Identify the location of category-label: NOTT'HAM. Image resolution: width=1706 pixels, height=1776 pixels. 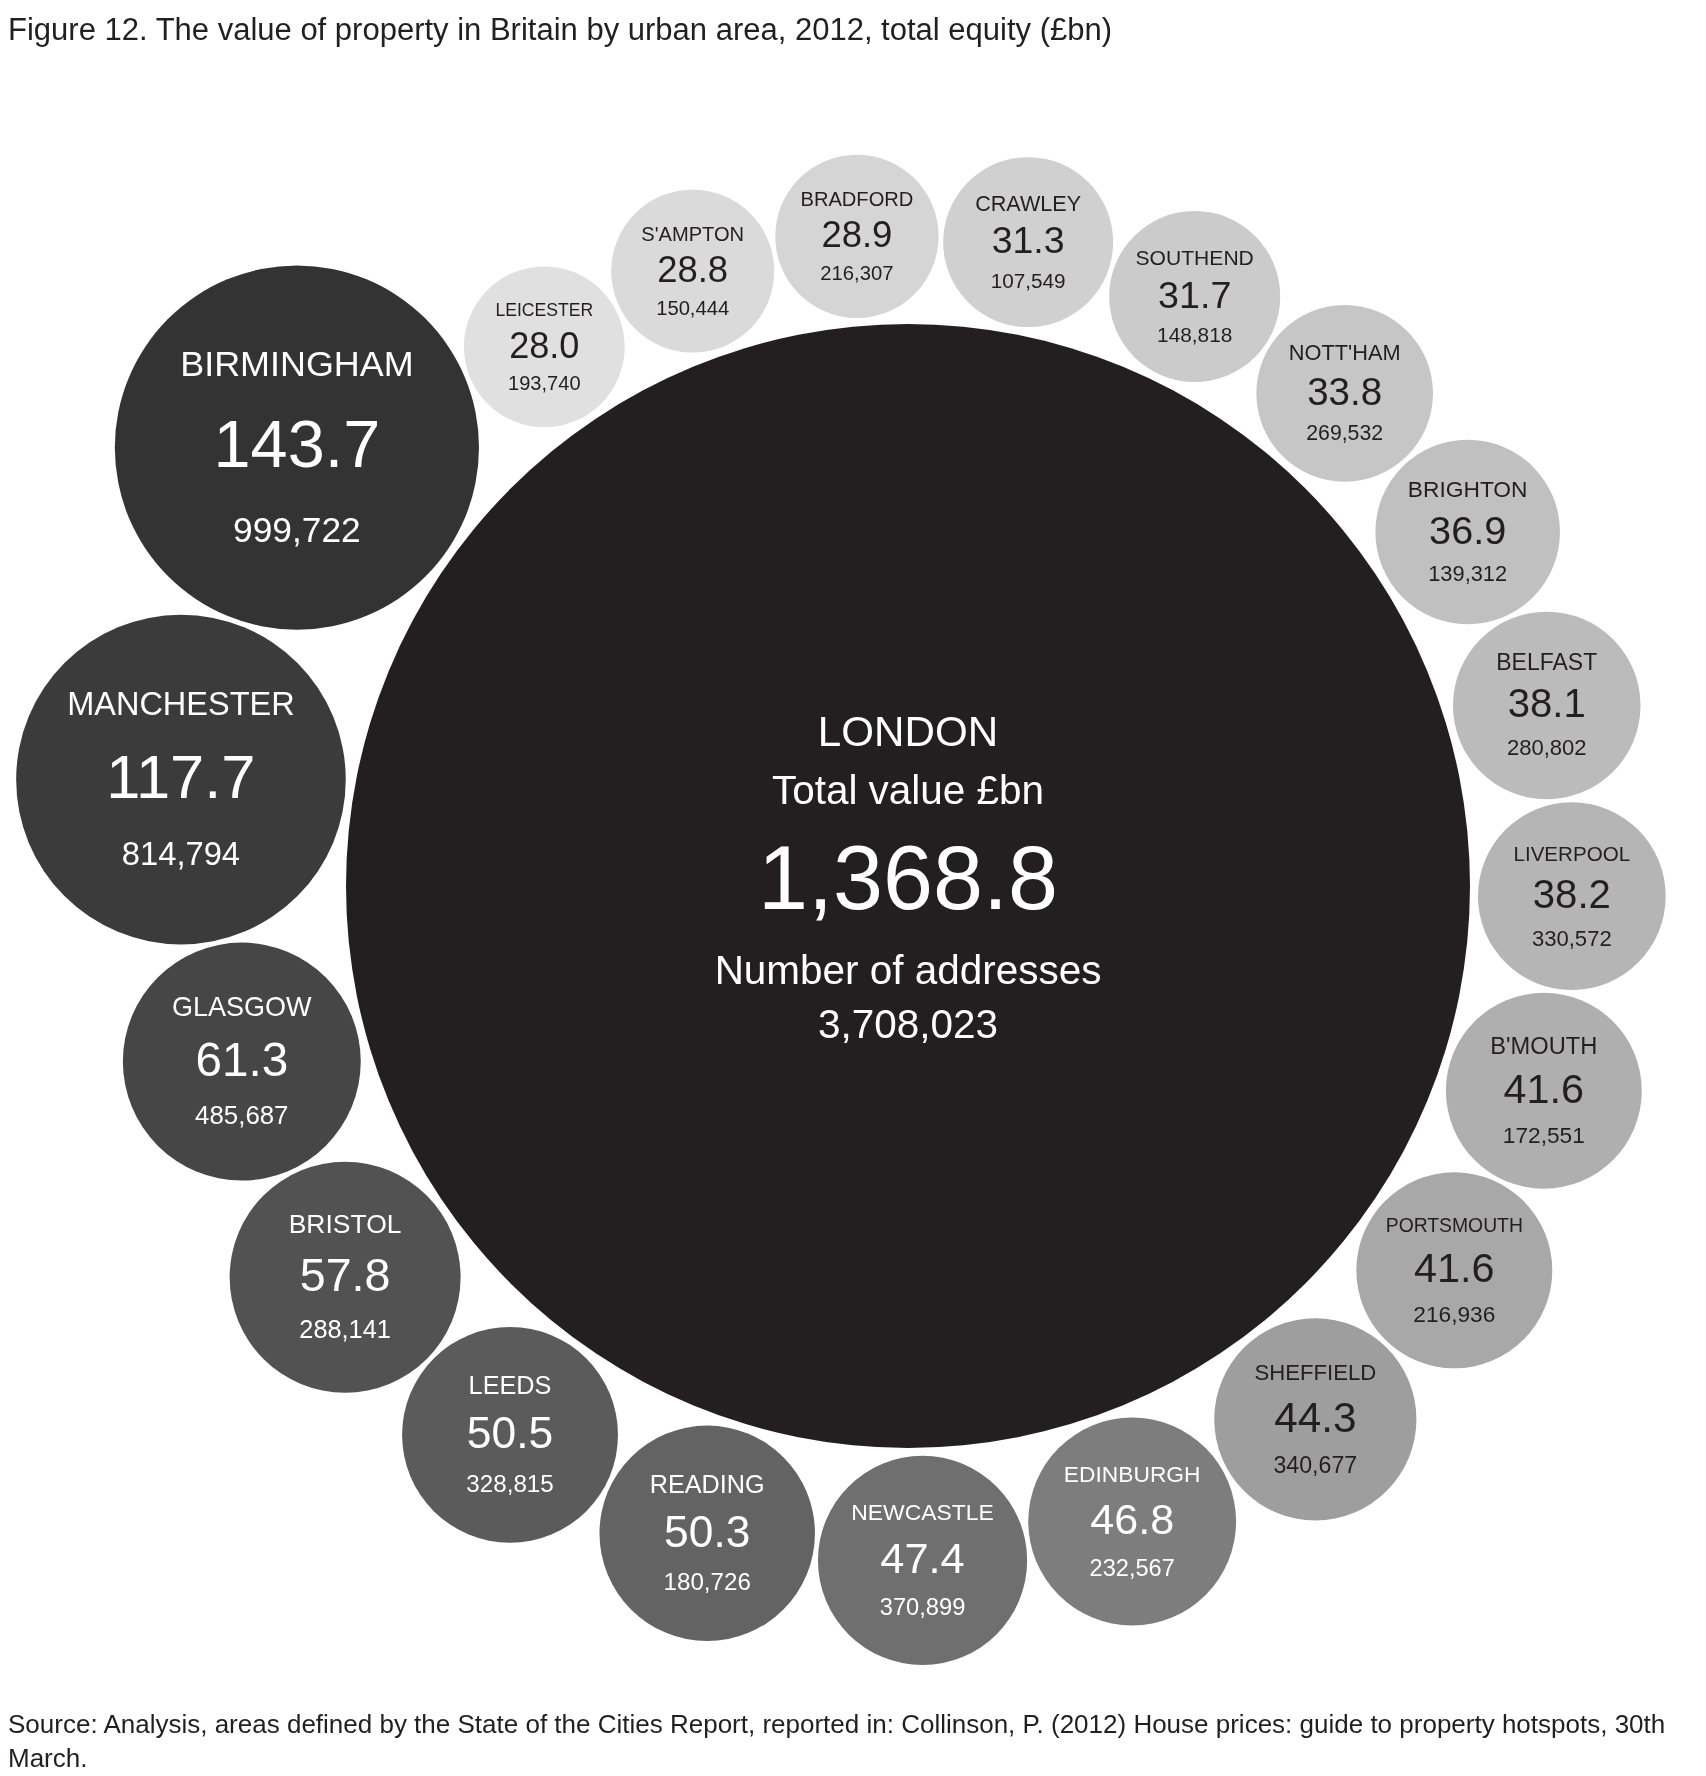
(1344, 353).